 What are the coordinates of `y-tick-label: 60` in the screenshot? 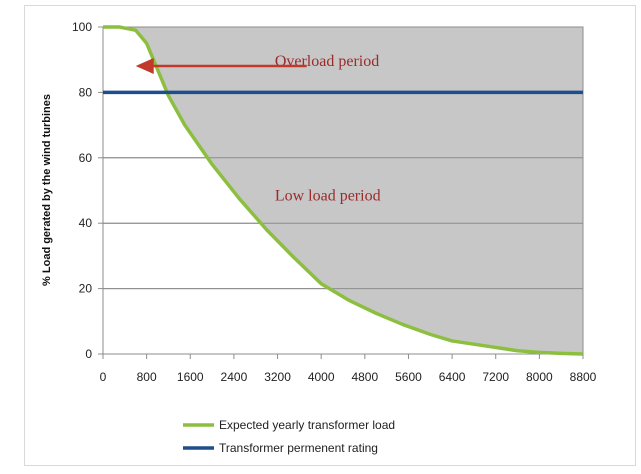 It's located at (86, 158).